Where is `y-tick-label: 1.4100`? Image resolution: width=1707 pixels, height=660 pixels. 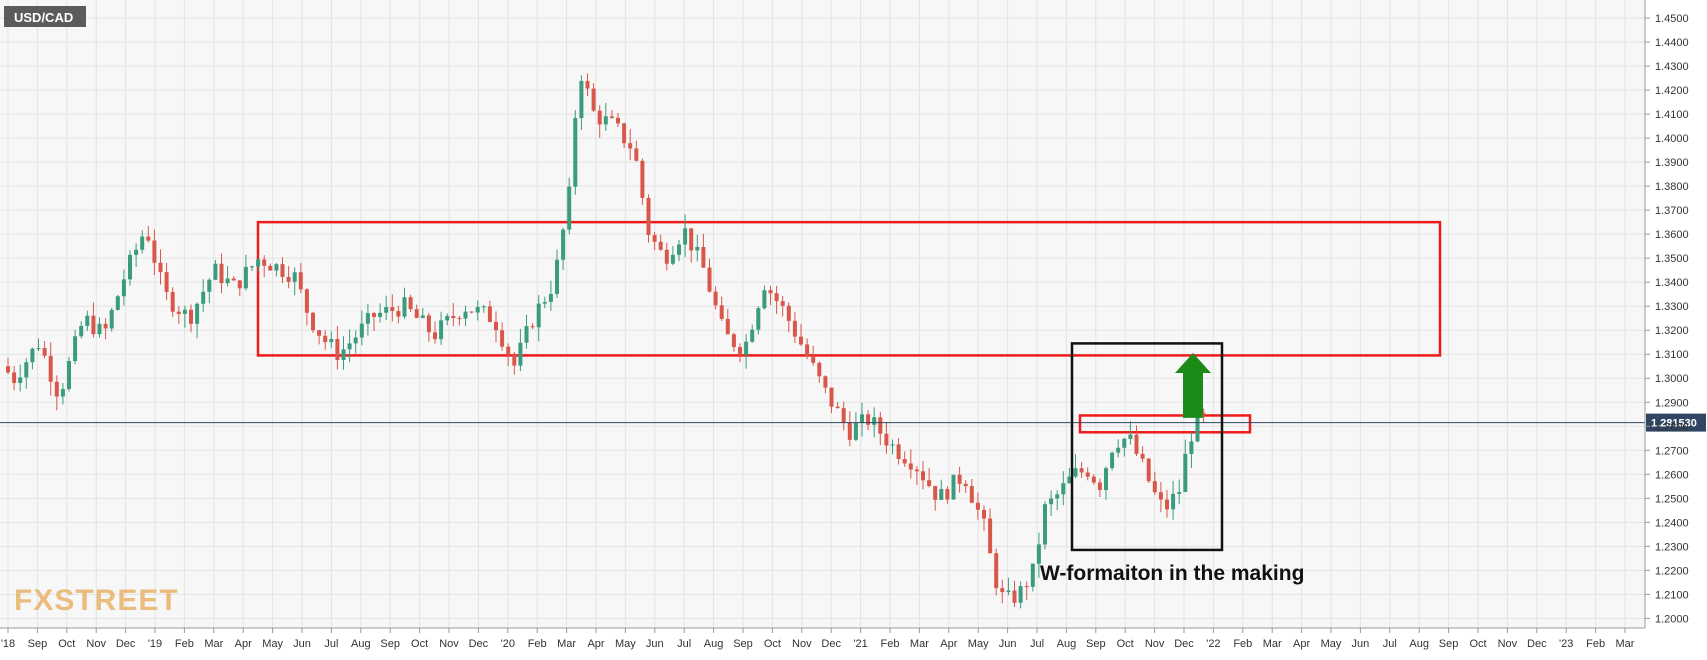
y-tick-label: 1.4100 is located at coordinates (1672, 115).